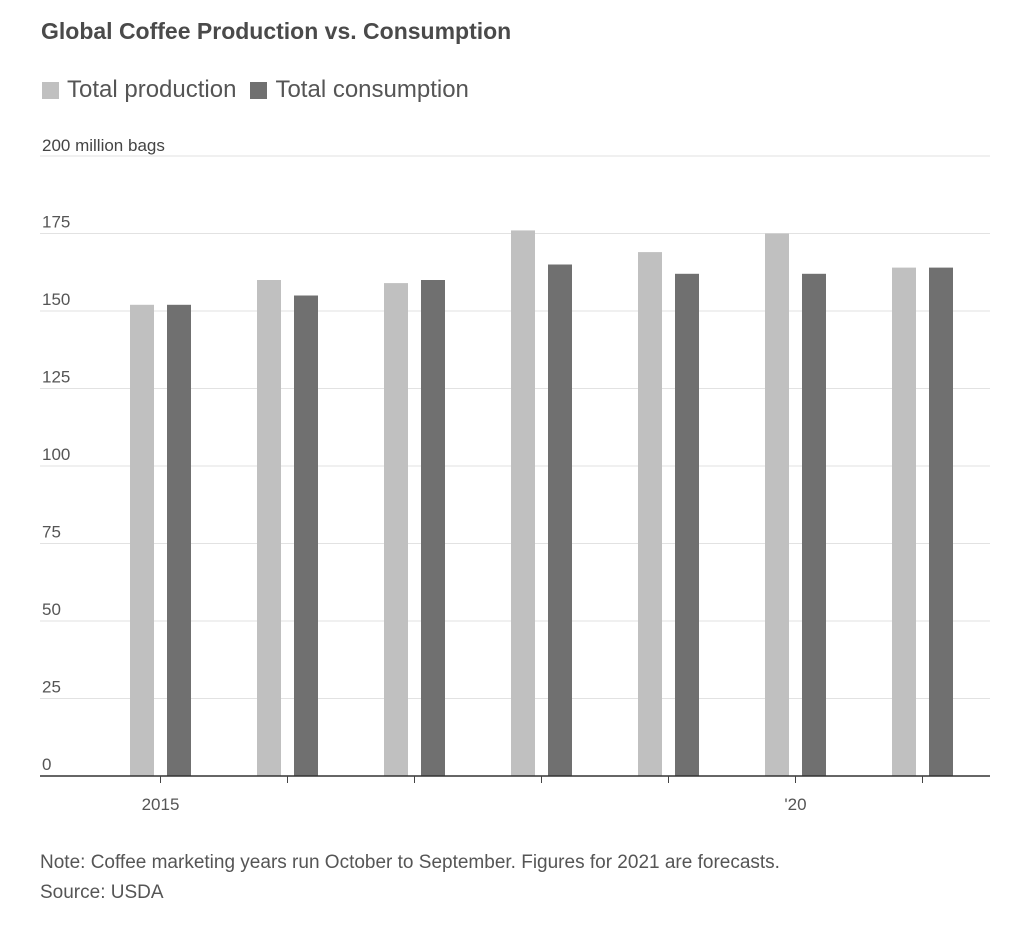 This screenshot has height=928, width=1024. Describe the element at coordinates (46, 764) in the screenshot. I see `y-tick-label: 0` at that location.